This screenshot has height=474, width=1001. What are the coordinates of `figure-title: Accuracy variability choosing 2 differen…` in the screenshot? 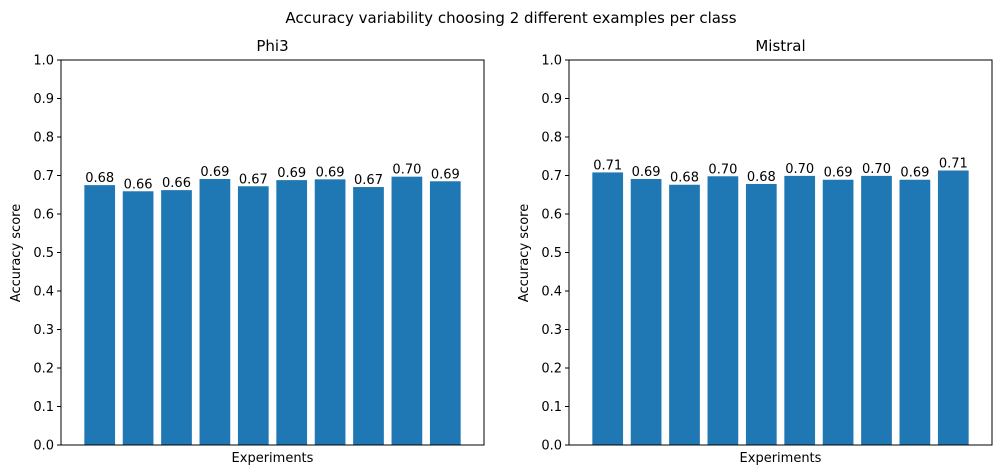 It's located at (510, 18).